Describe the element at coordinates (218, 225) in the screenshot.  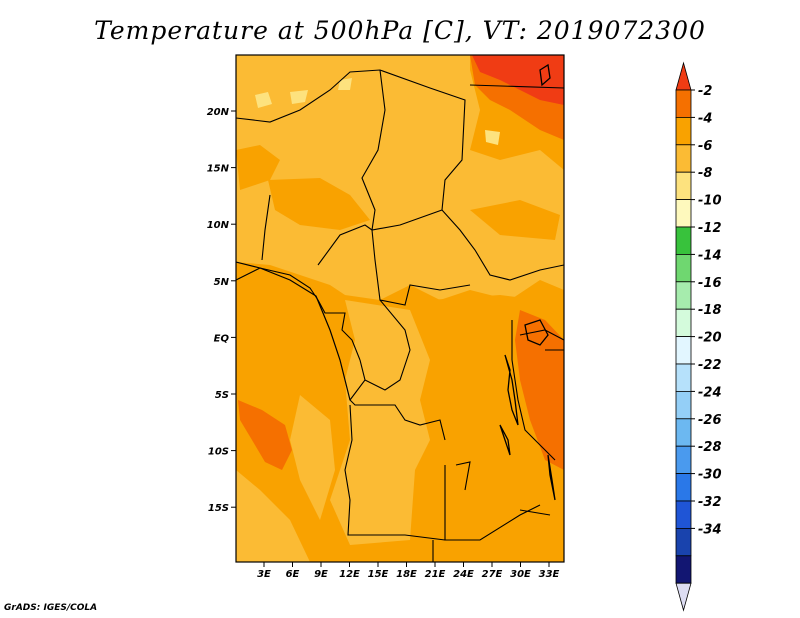
I see `lat-tick-label: 10N` at that location.